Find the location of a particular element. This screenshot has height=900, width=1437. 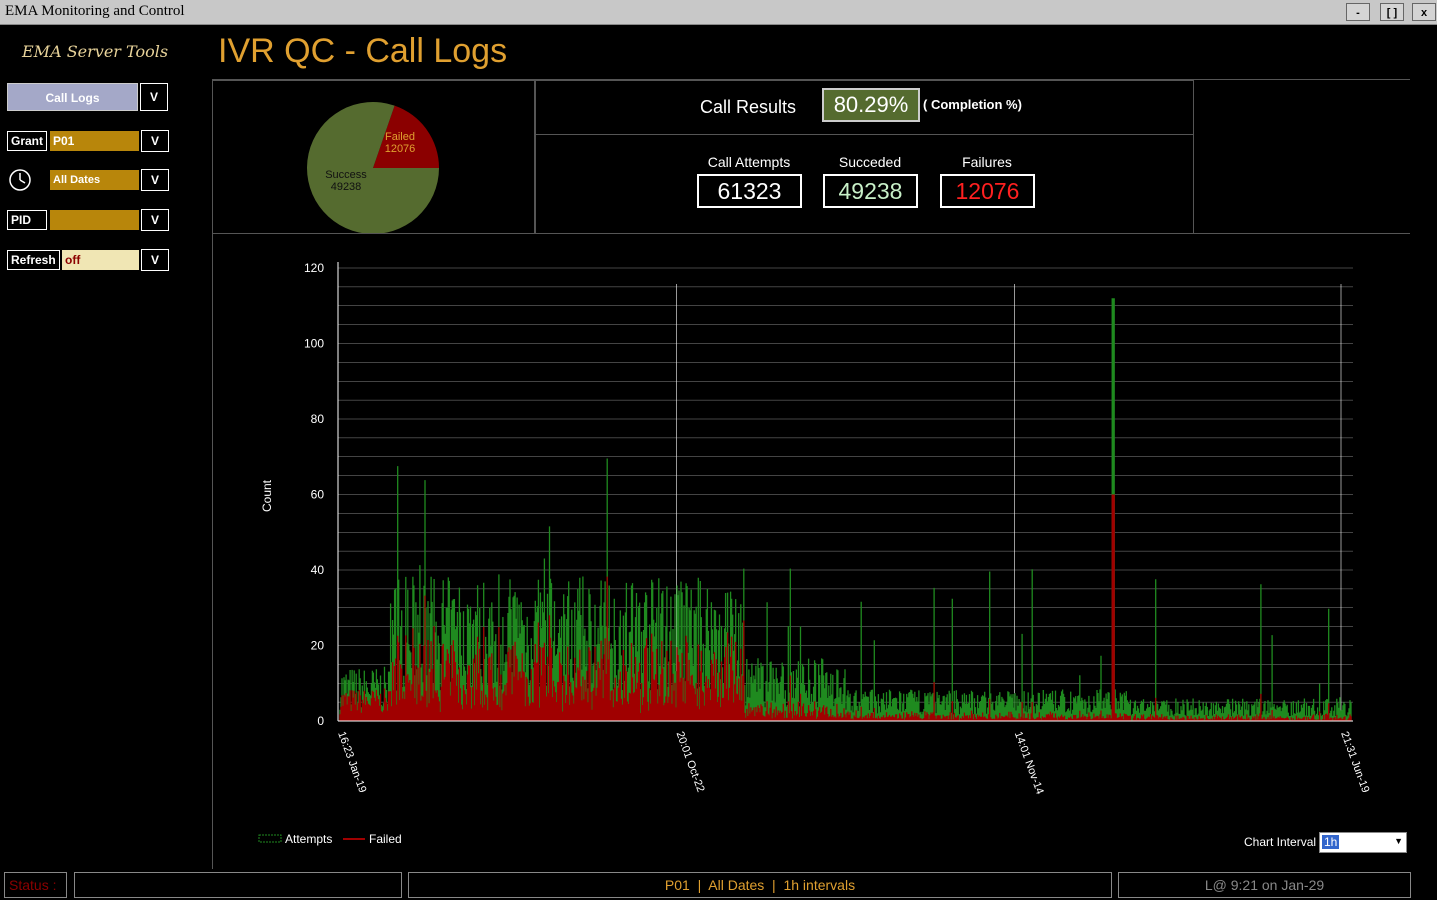

pie-slice-success is located at coordinates (373, 168).